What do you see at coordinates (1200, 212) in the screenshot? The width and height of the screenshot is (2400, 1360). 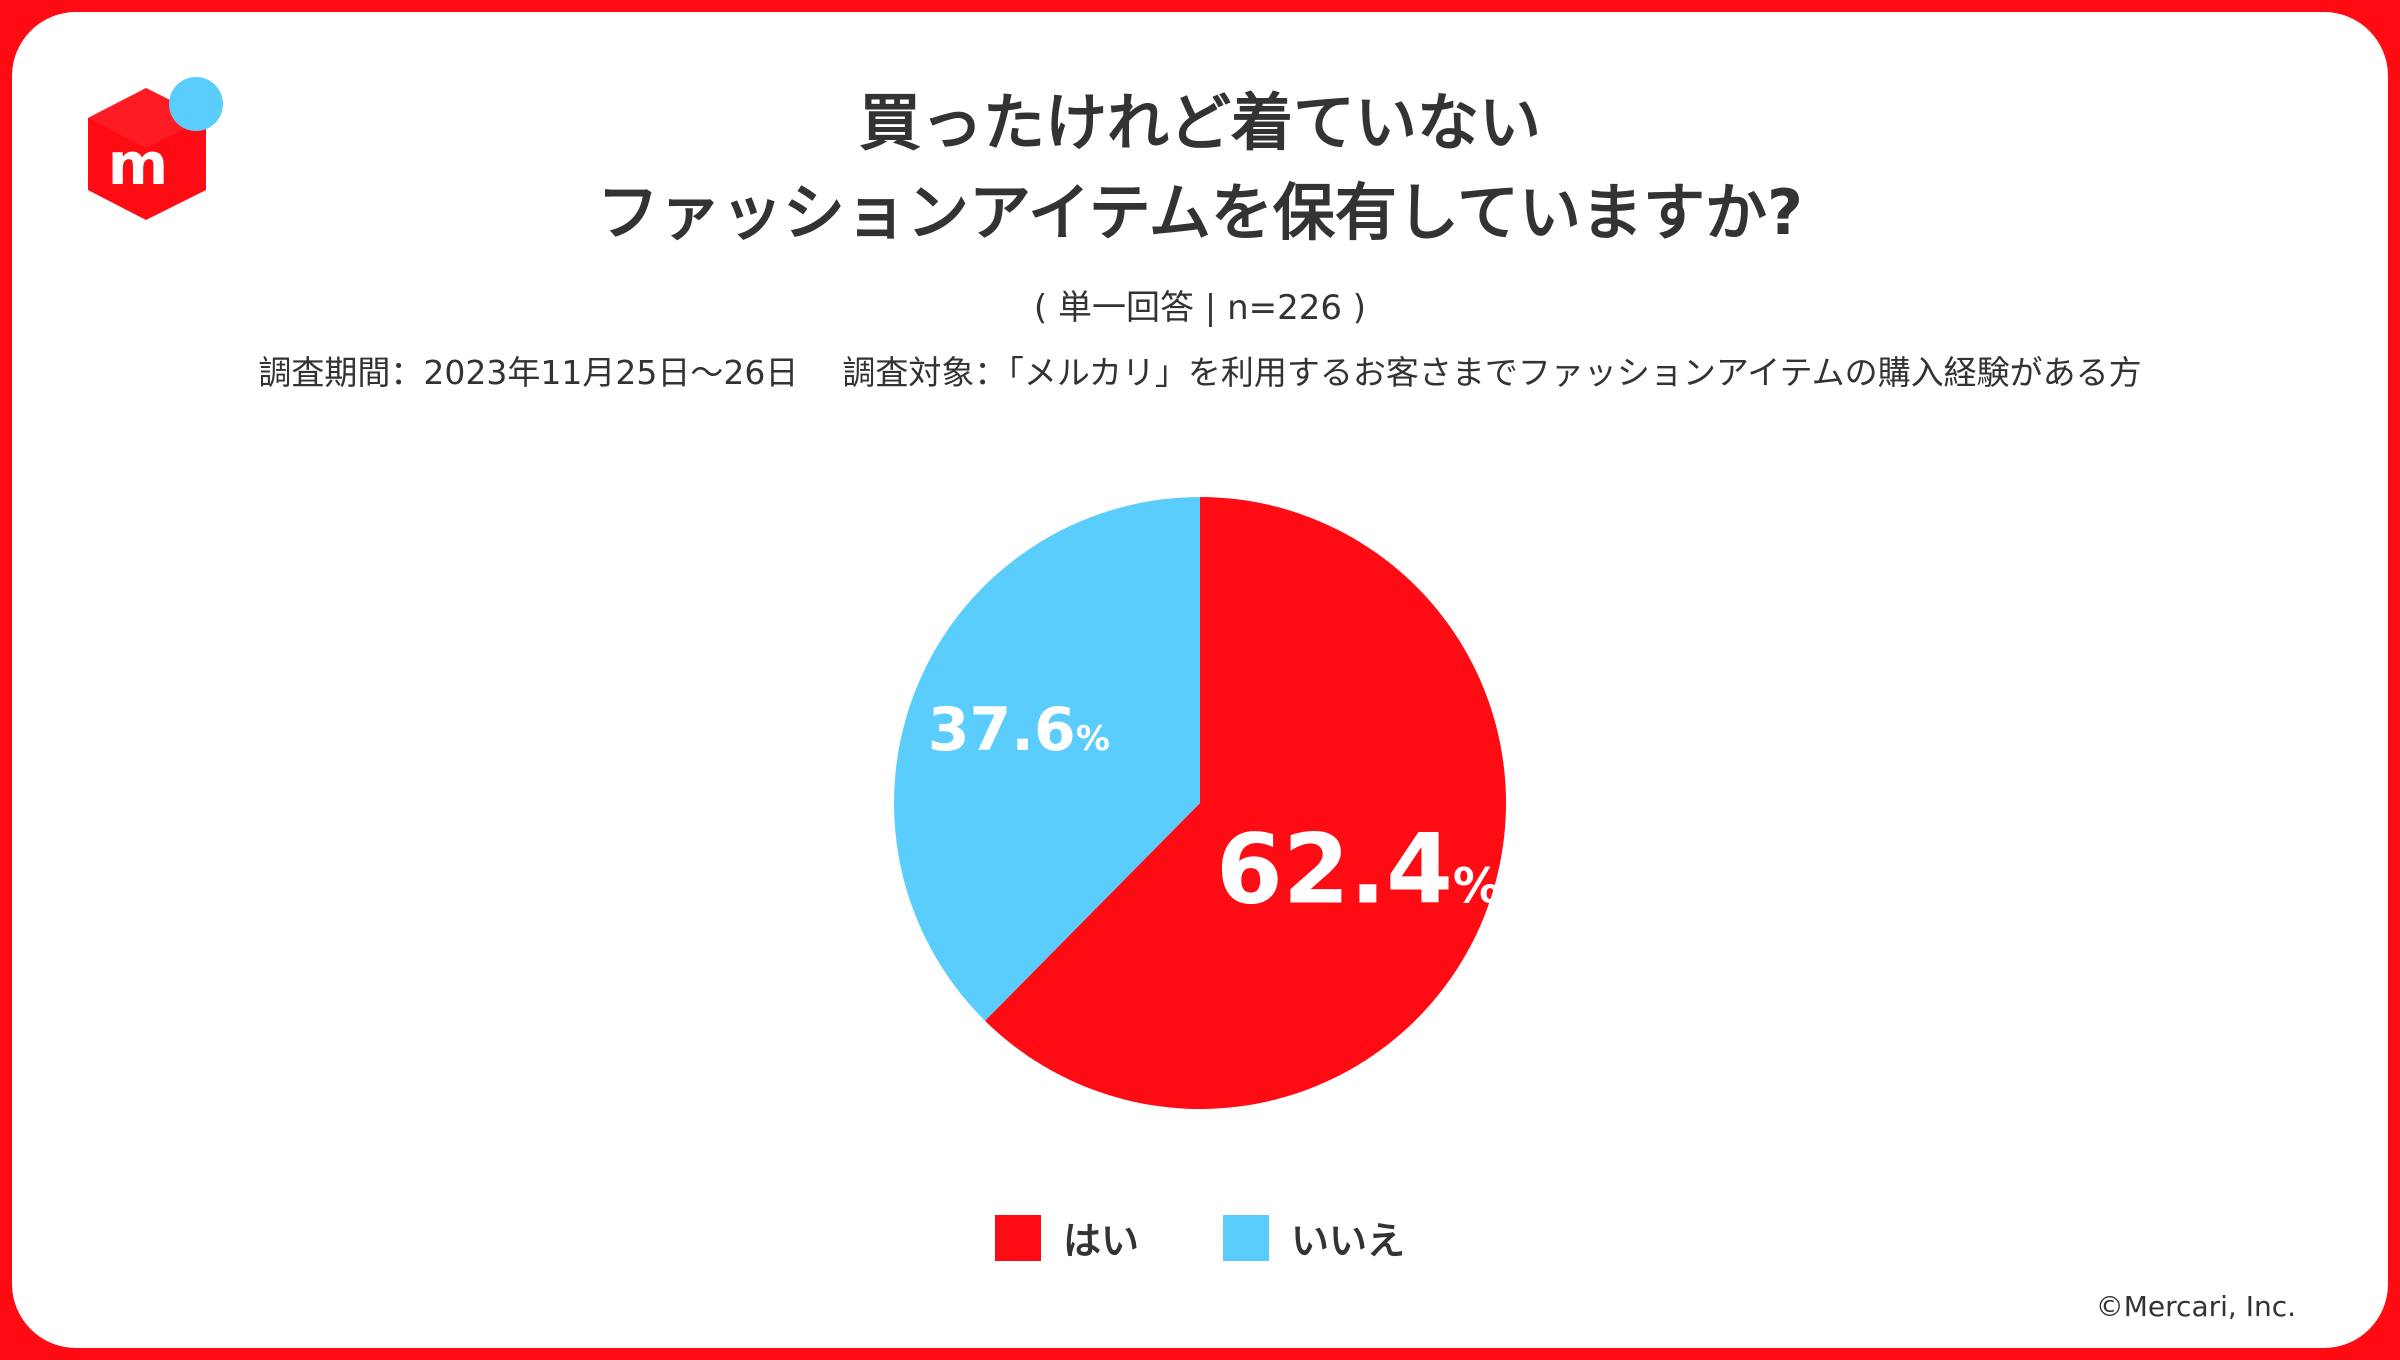 I see `chart-title-line2: ファッションアイテムを保有していますか?` at bounding box center [1200, 212].